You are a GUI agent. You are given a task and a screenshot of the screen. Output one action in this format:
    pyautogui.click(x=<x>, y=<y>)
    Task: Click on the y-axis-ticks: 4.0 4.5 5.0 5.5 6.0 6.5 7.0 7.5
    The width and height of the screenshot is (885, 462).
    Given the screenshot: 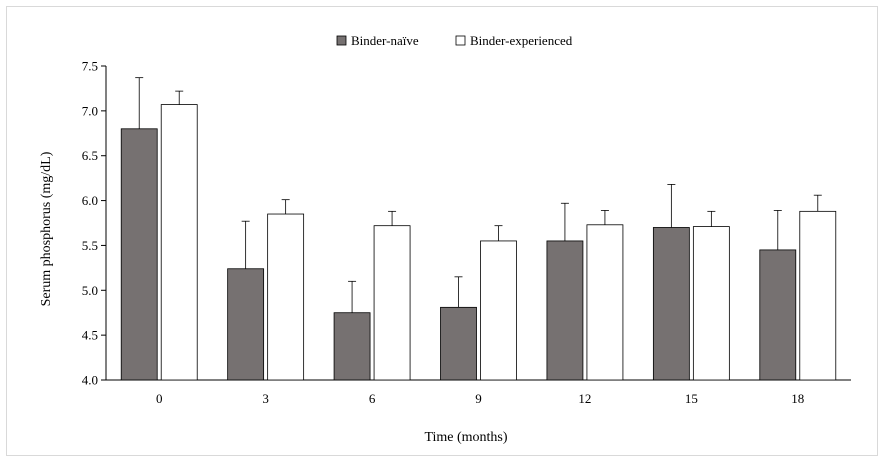 What is the action you would take?
    pyautogui.click(x=94, y=223)
    